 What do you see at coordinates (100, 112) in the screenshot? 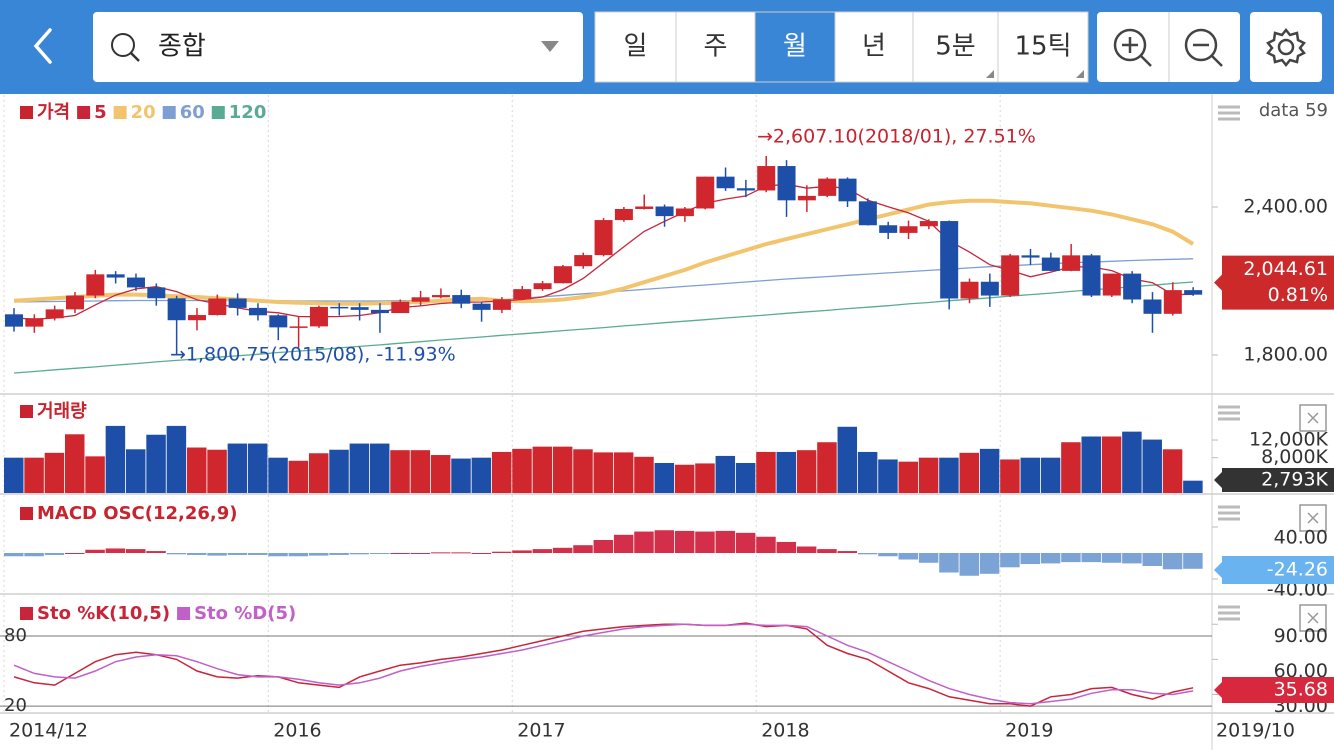
I see `legend-label: 5` at bounding box center [100, 112].